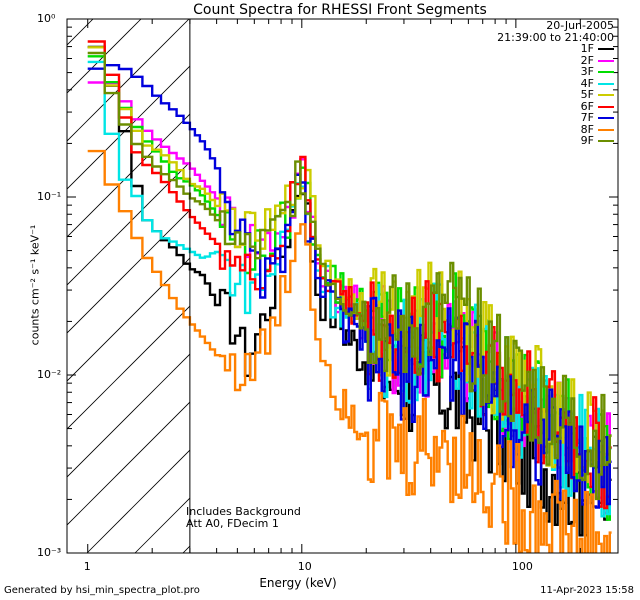 Image resolution: width=640 pixels, height=600 pixels. Describe the element at coordinates (555, 129) in the screenshot. I see `legend-entry: 8F` at that location.